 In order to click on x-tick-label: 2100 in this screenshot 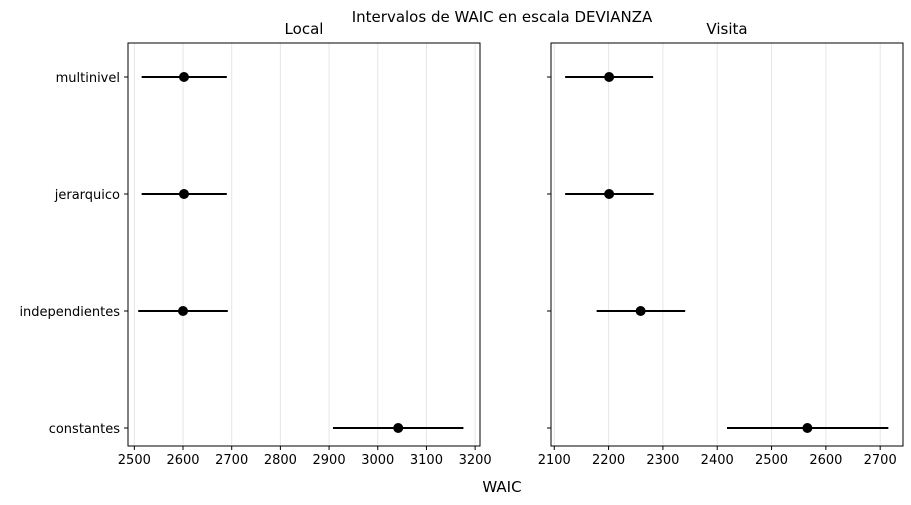, I will do `click(554, 460)`.